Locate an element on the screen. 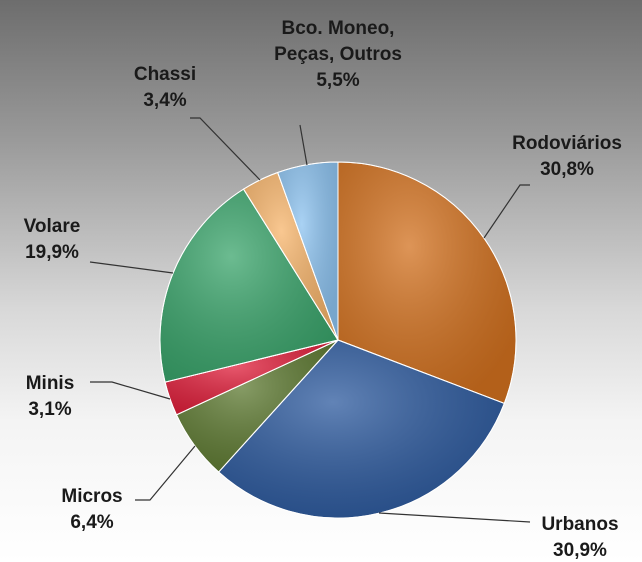 This screenshot has height=562, width=642. category-label: Volare is located at coordinates (52, 226).